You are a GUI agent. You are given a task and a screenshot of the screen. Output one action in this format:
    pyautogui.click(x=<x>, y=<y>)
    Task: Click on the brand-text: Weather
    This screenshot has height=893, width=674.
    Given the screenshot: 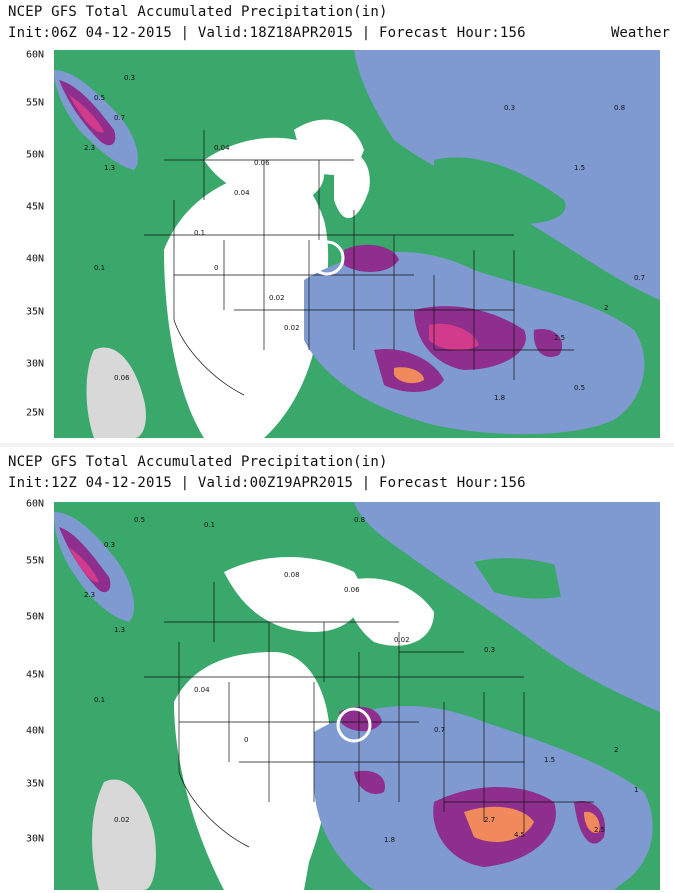 What is the action you would take?
    pyautogui.click(x=640, y=33)
    